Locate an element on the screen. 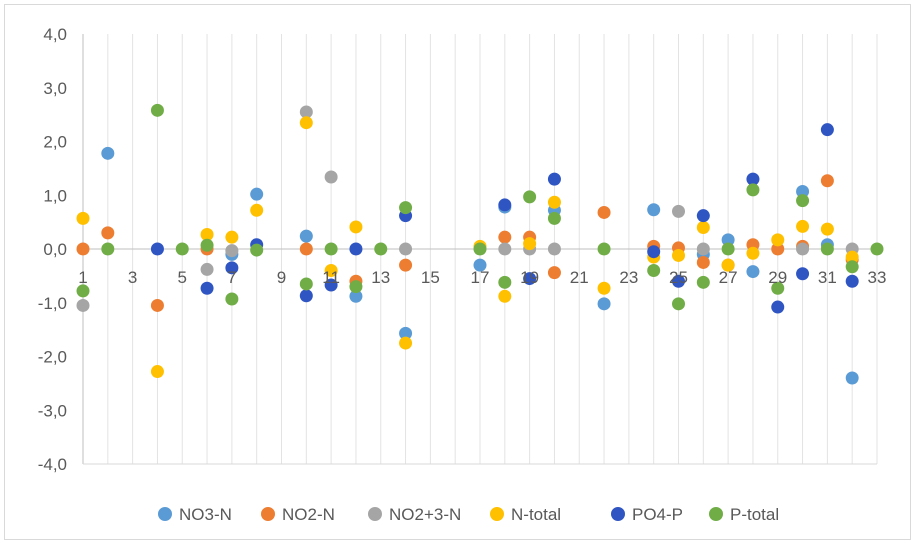  x-tick-label: 7 is located at coordinates (231, 277).